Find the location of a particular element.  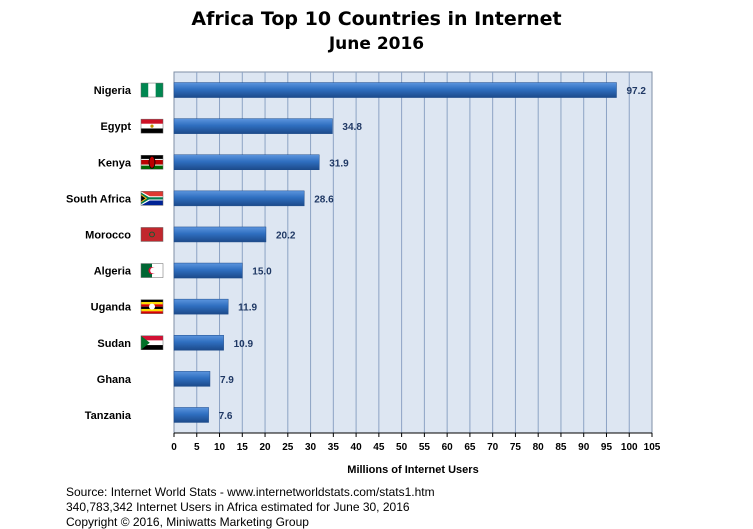

value-label-tanzania: 7.6 is located at coordinates (226, 416).